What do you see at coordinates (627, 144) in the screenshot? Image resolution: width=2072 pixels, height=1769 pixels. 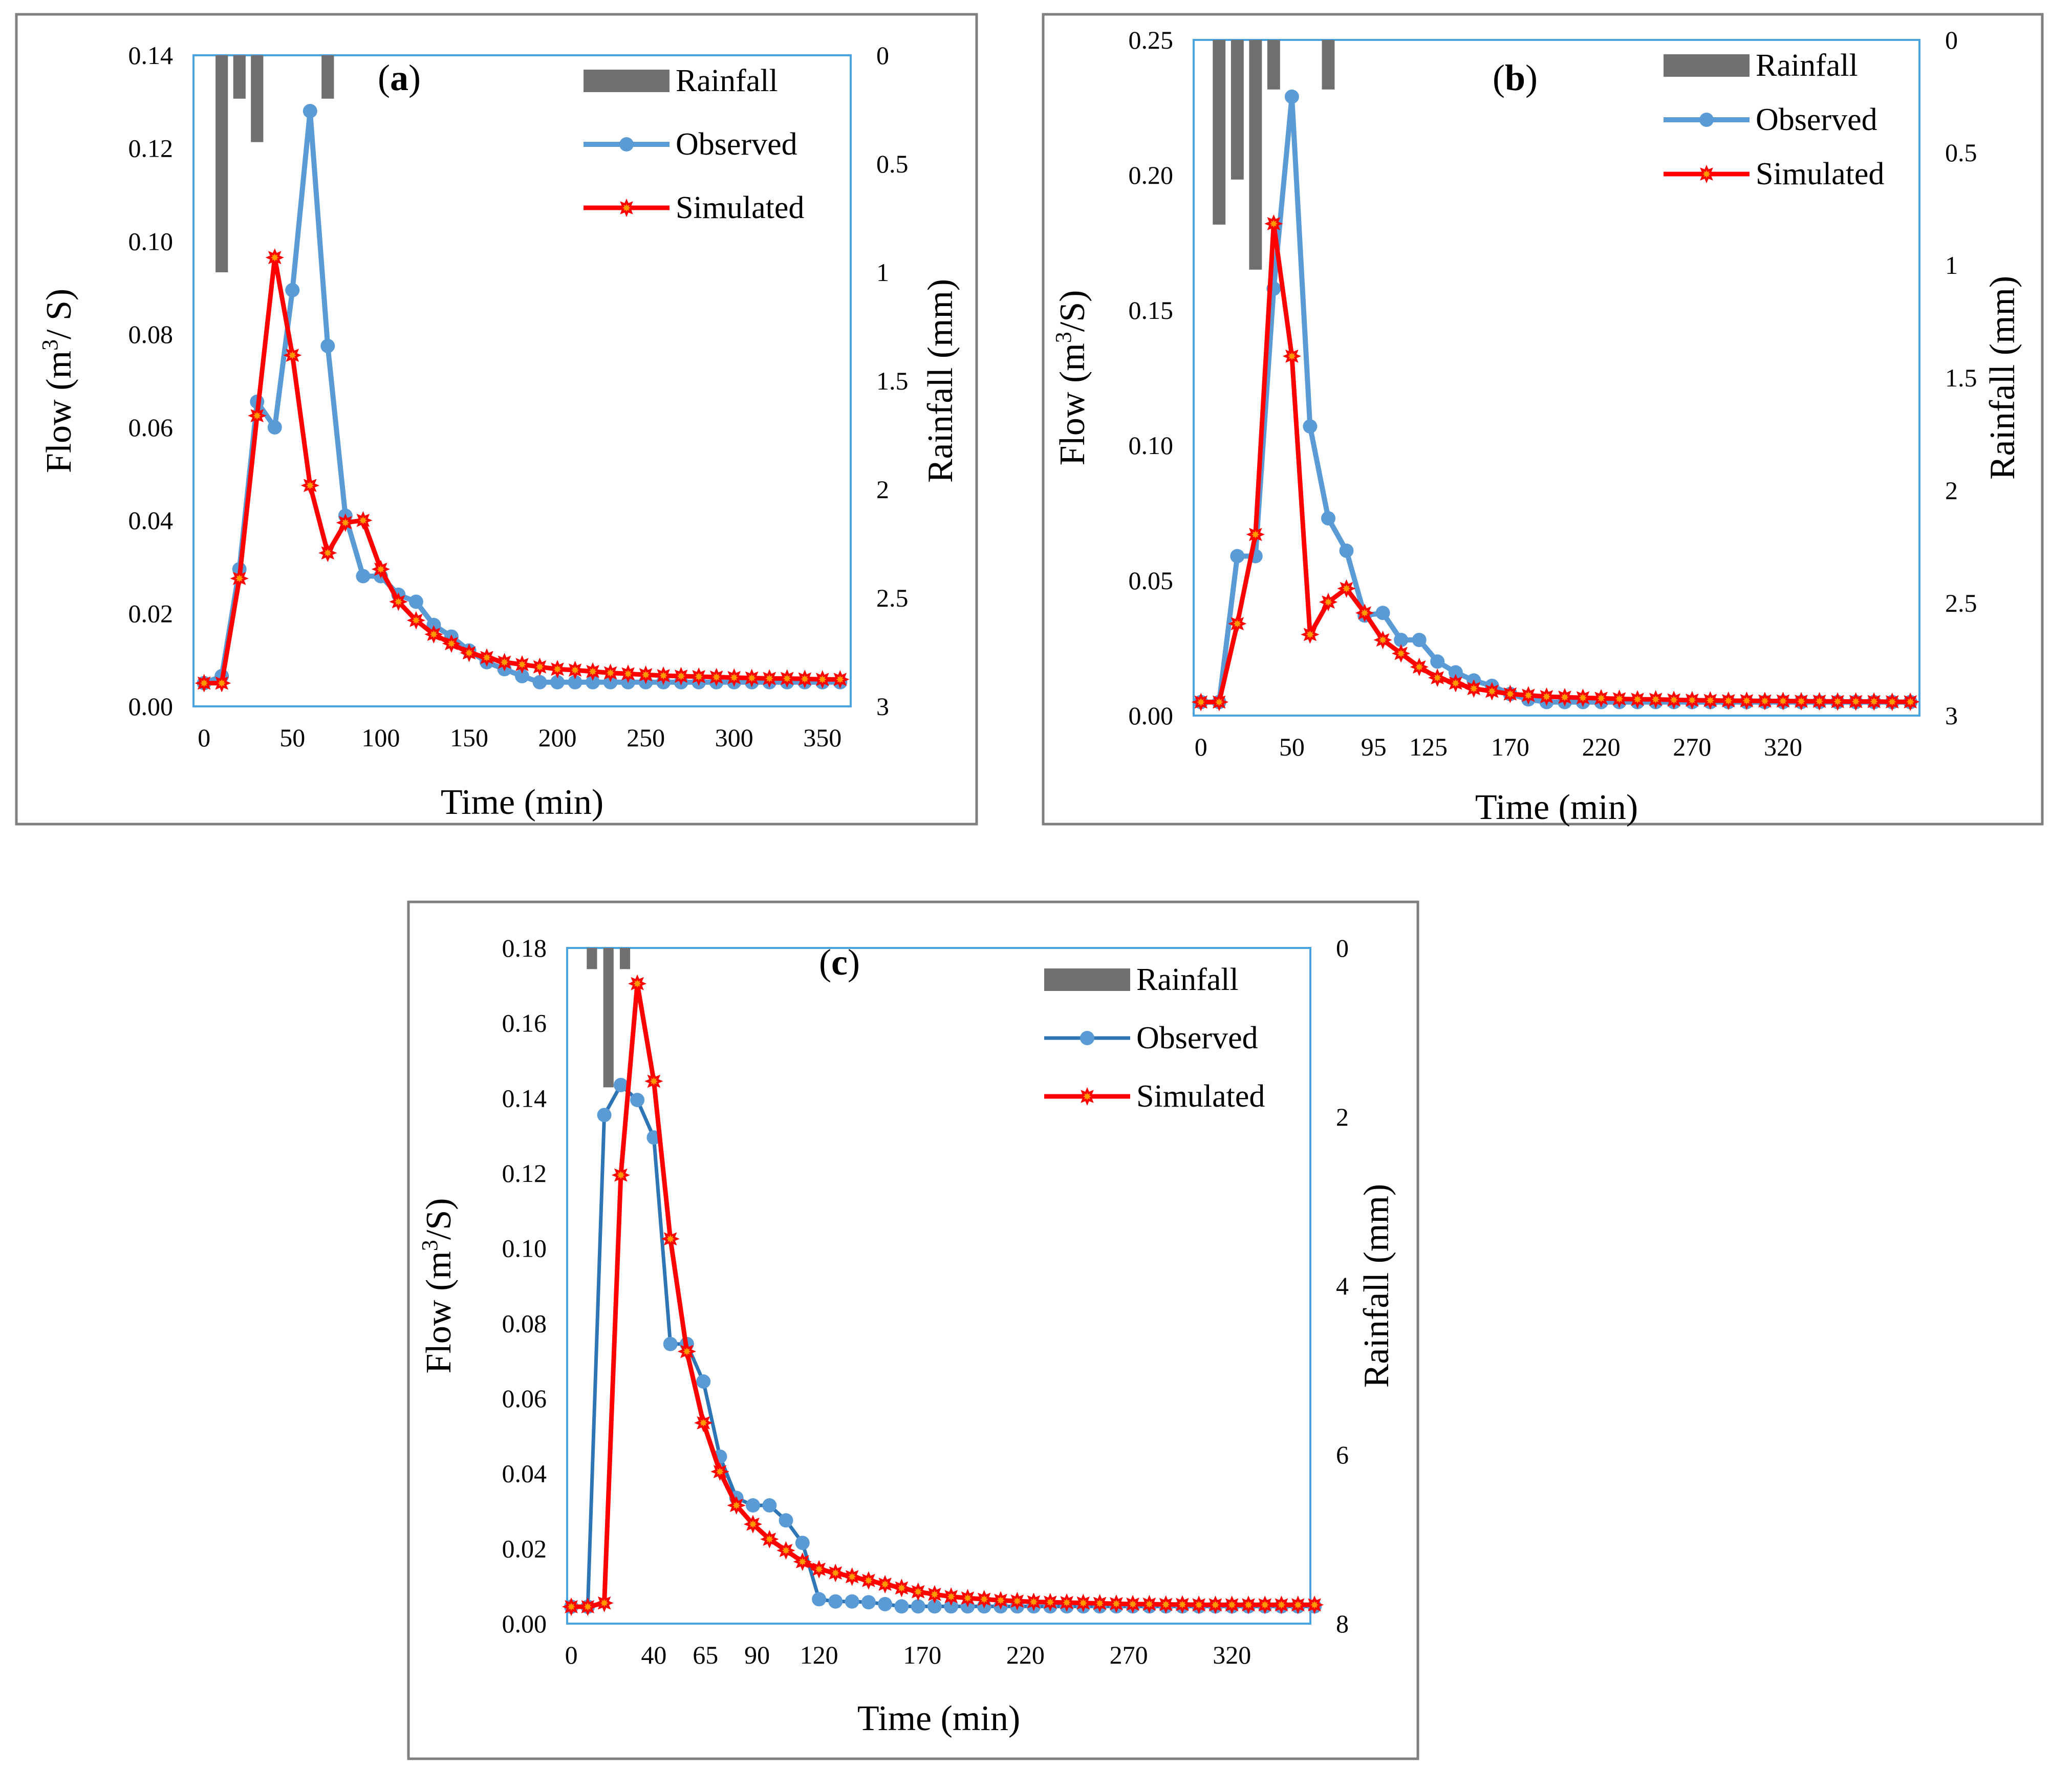 I see `legend-observed-marker` at bounding box center [627, 144].